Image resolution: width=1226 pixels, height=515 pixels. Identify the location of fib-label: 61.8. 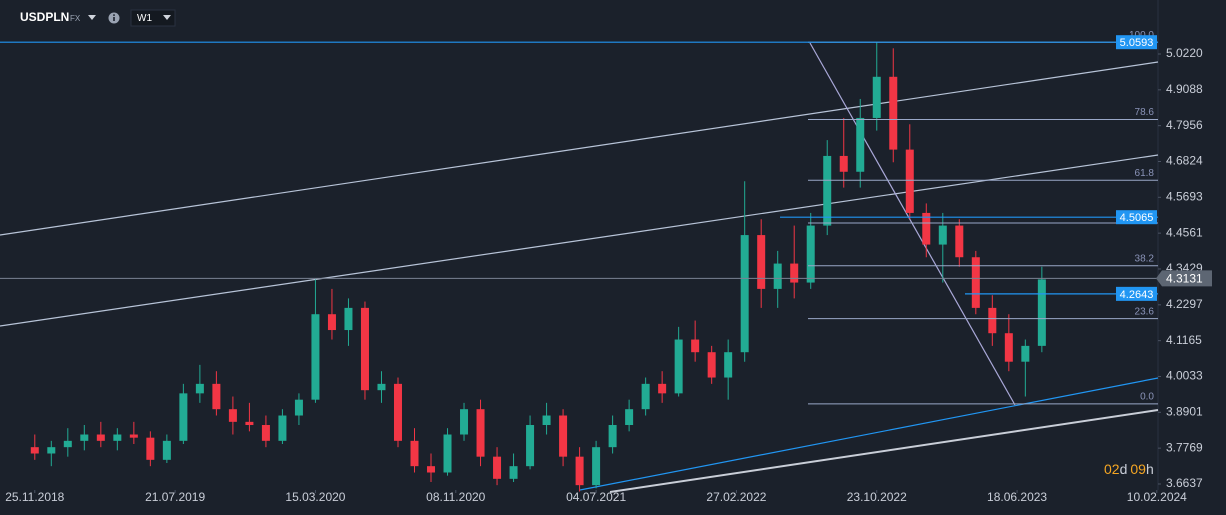
(1145, 173).